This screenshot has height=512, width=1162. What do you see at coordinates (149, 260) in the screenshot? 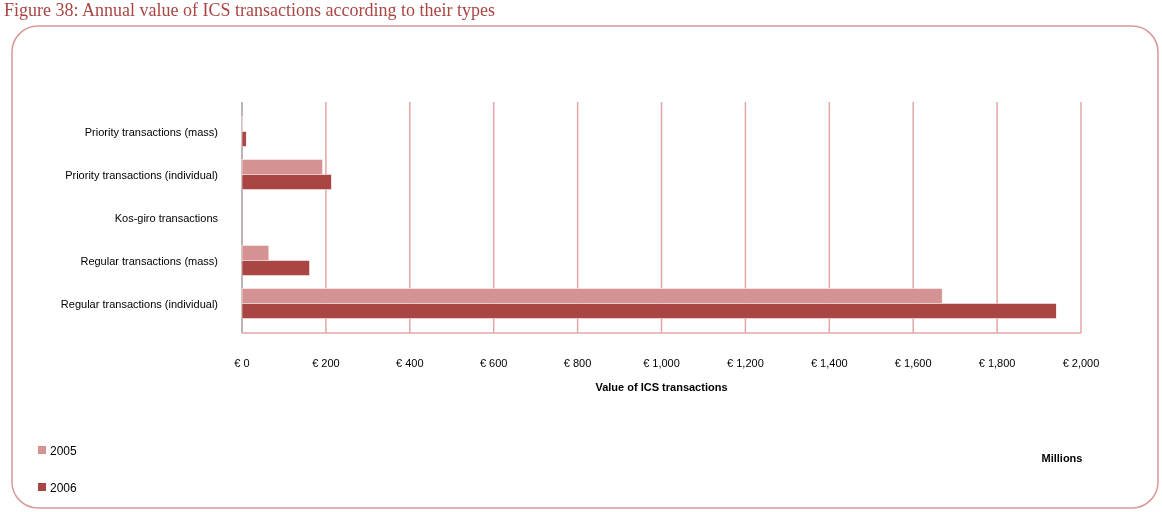
I see `y-tick-label: Regular transactions (mass)` at bounding box center [149, 260].